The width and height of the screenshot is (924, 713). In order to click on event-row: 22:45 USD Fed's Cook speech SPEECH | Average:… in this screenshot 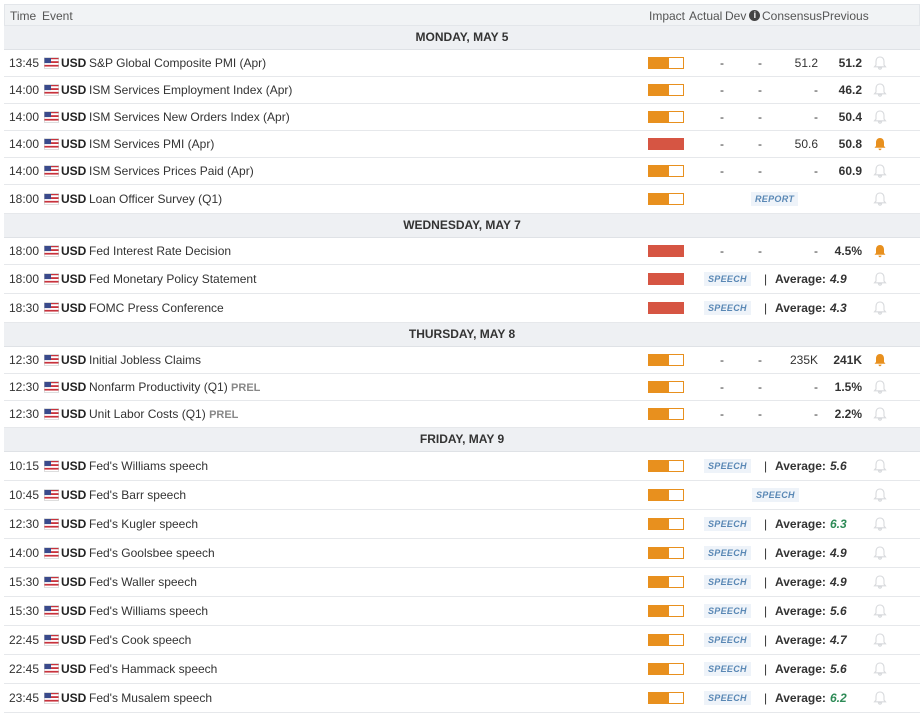, I will do `click(462, 640)`.